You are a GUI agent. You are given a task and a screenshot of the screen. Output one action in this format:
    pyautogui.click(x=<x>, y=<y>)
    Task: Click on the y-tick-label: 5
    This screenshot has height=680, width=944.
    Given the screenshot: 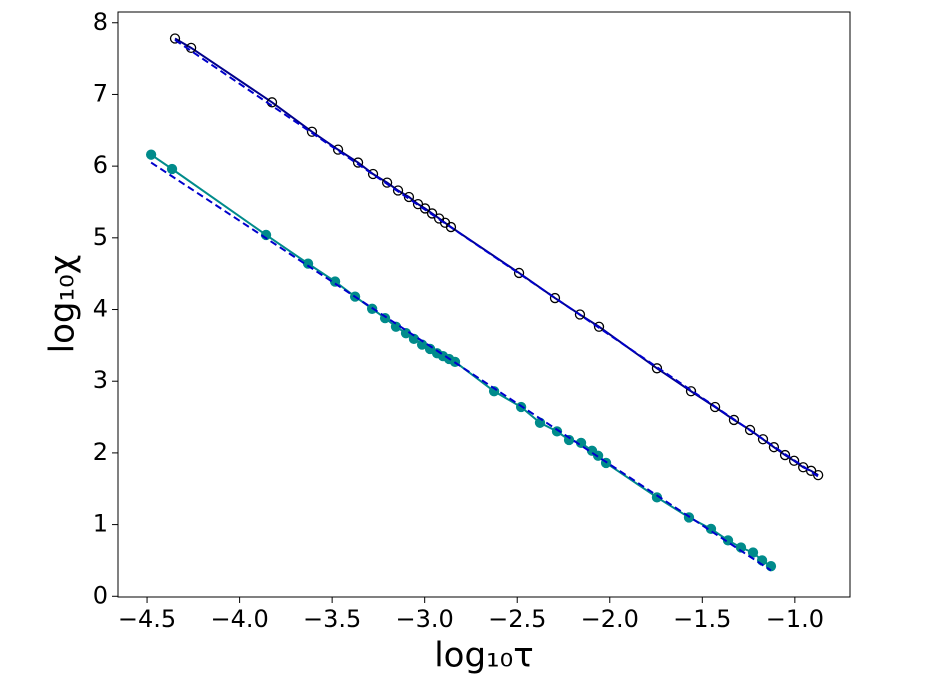 What is the action you would take?
    pyautogui.click(x=100, y=237)
    